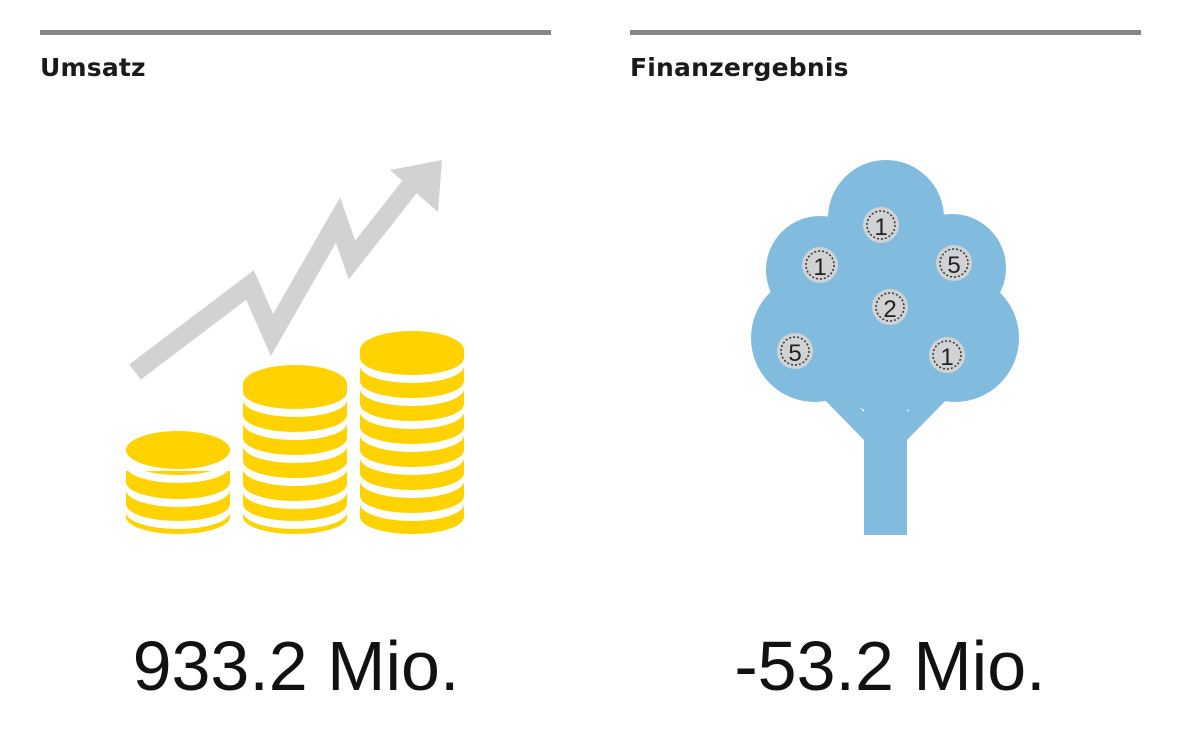  I want to click on money-tree-icon: 1 1 5 2 5 1, so click(885, 347).